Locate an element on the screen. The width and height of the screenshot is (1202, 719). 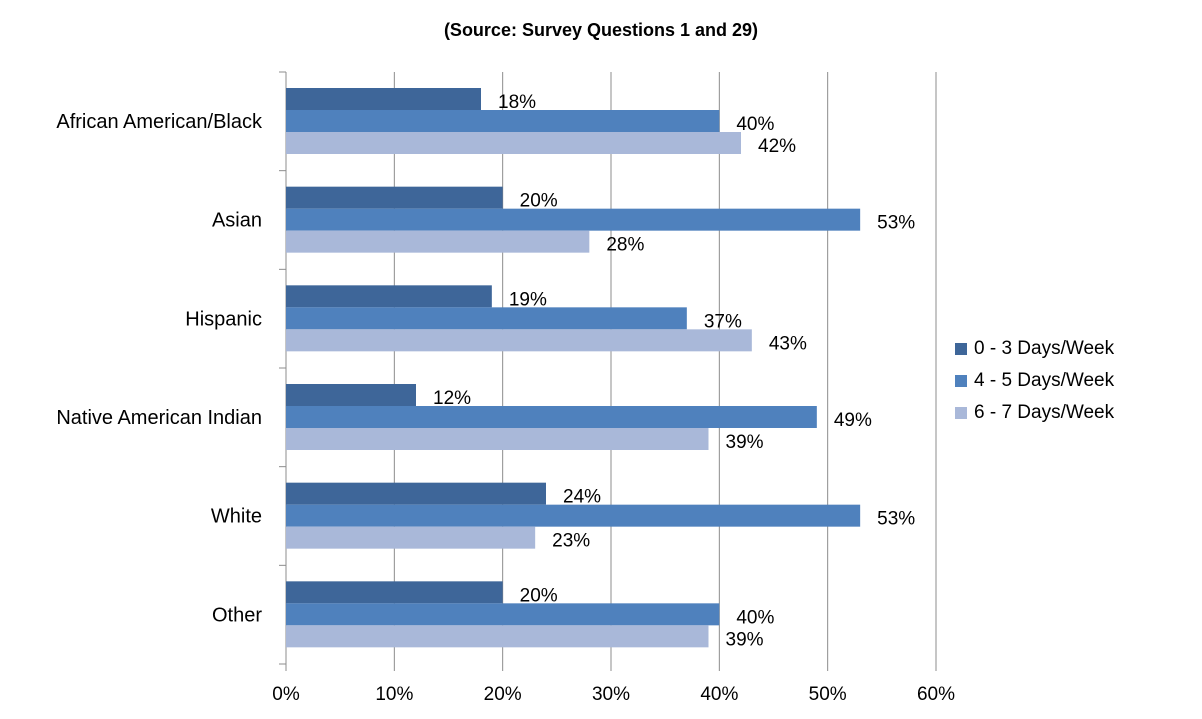
category-label: Hispanic is located at coordinates (223, 319).